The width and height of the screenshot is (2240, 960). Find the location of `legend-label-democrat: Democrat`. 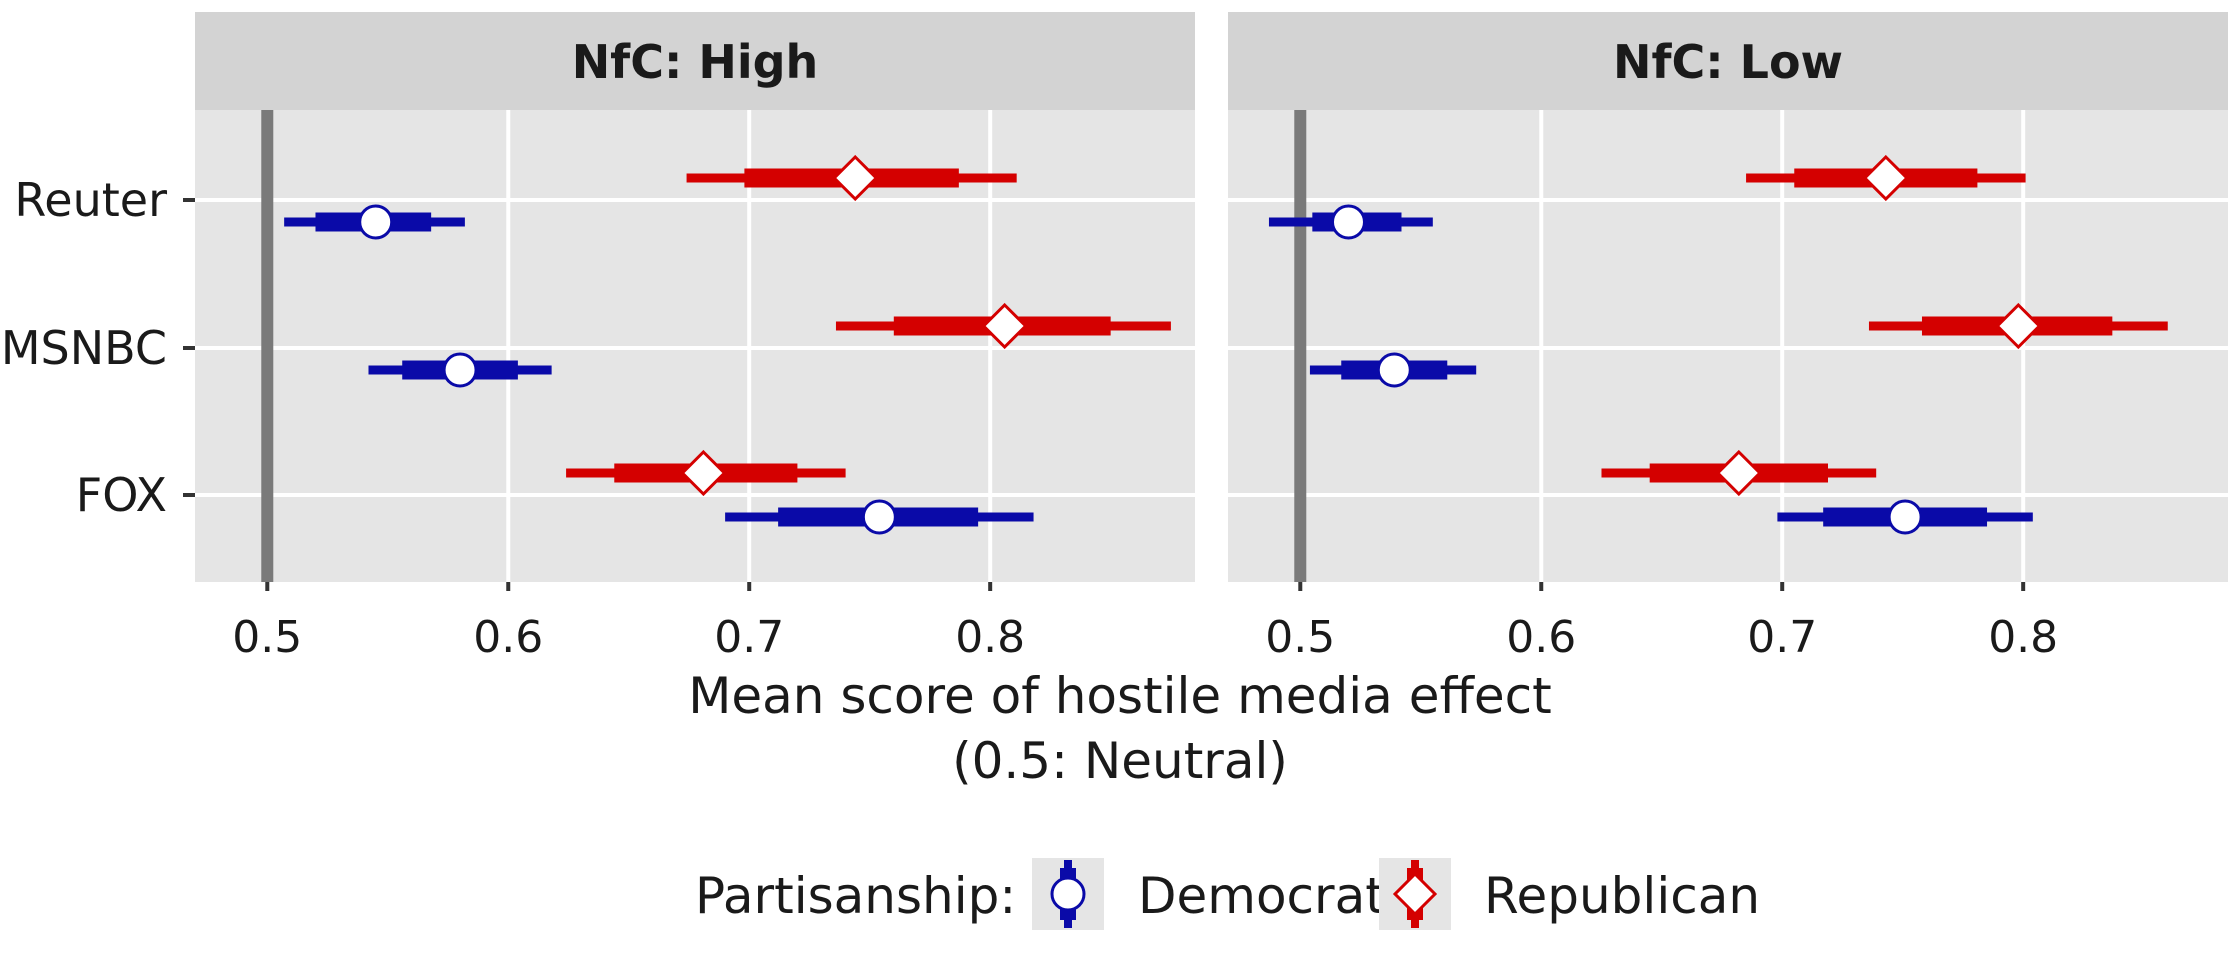

legend-label-democrat: Democrat is located at coordinates (1261, 896).